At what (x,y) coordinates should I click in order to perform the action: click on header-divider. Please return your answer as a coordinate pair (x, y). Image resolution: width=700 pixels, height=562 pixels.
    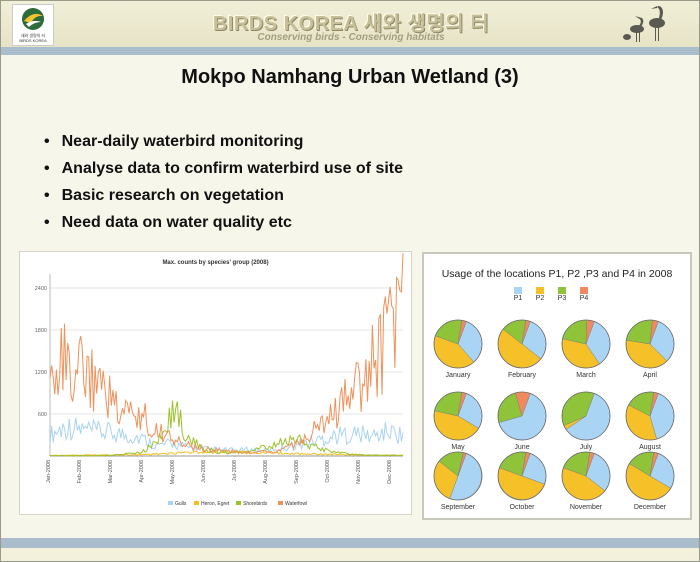
    Looking at the image, I should click on (350, 51).